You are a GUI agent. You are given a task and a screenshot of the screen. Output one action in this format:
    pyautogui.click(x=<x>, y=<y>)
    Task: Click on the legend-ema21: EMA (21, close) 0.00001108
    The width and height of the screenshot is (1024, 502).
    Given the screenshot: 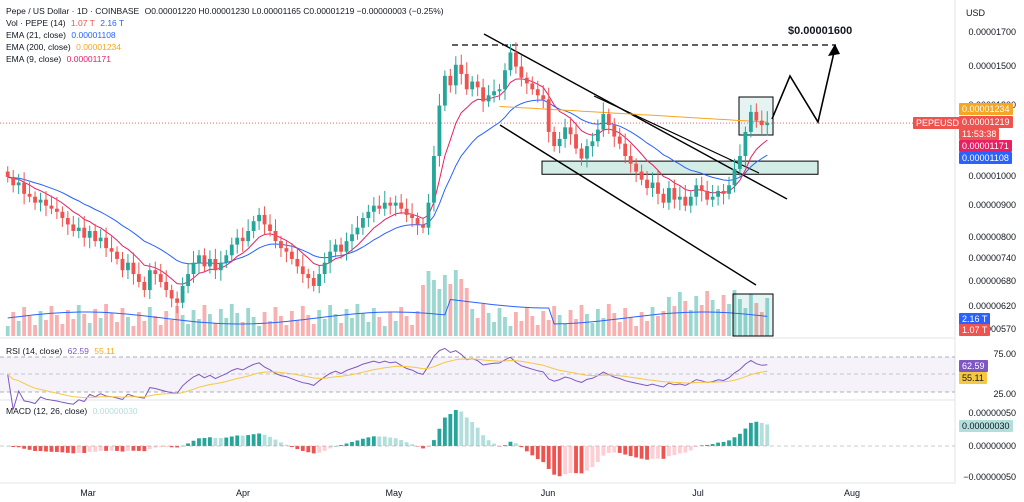 What is the action you would take?
    pyautogui.click(x=62, y=35)
    